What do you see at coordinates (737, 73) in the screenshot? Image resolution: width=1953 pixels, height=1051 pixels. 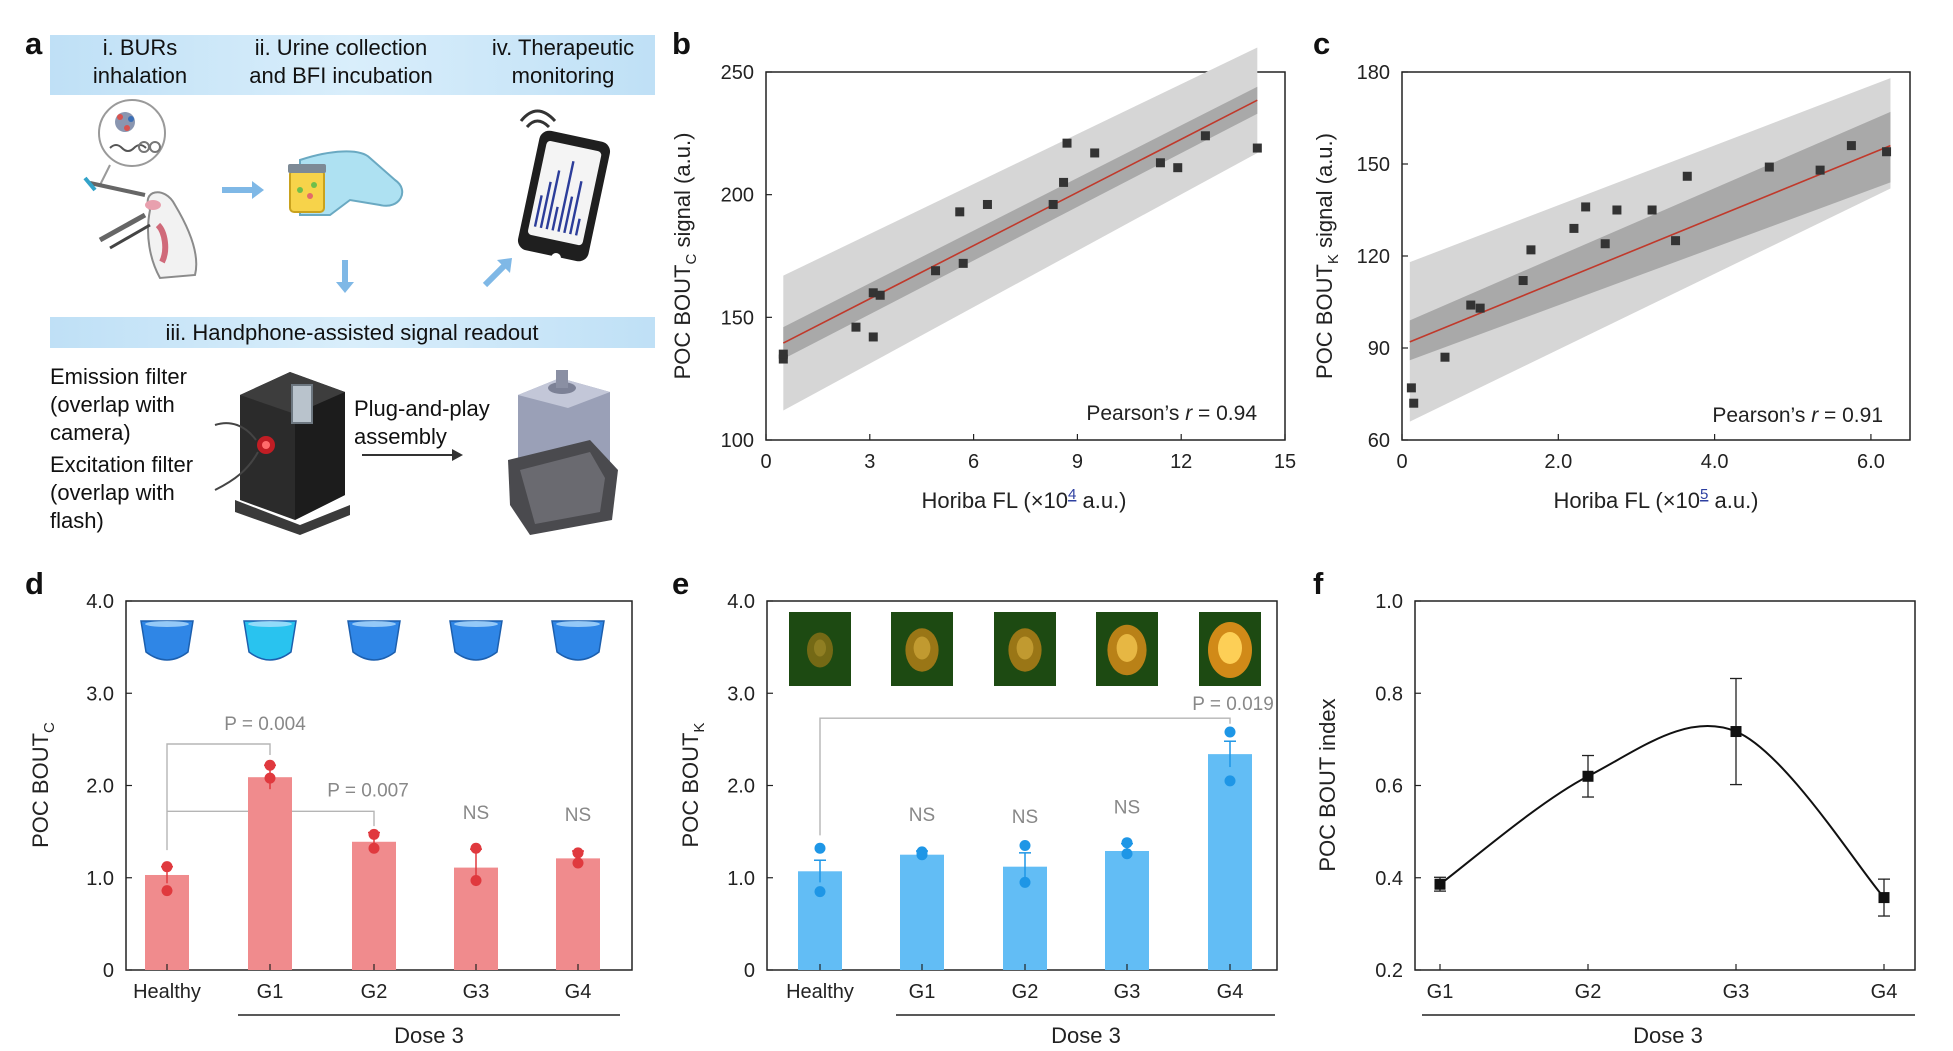 I see `y-tick-label: 250` at bounding box center [737, 73].